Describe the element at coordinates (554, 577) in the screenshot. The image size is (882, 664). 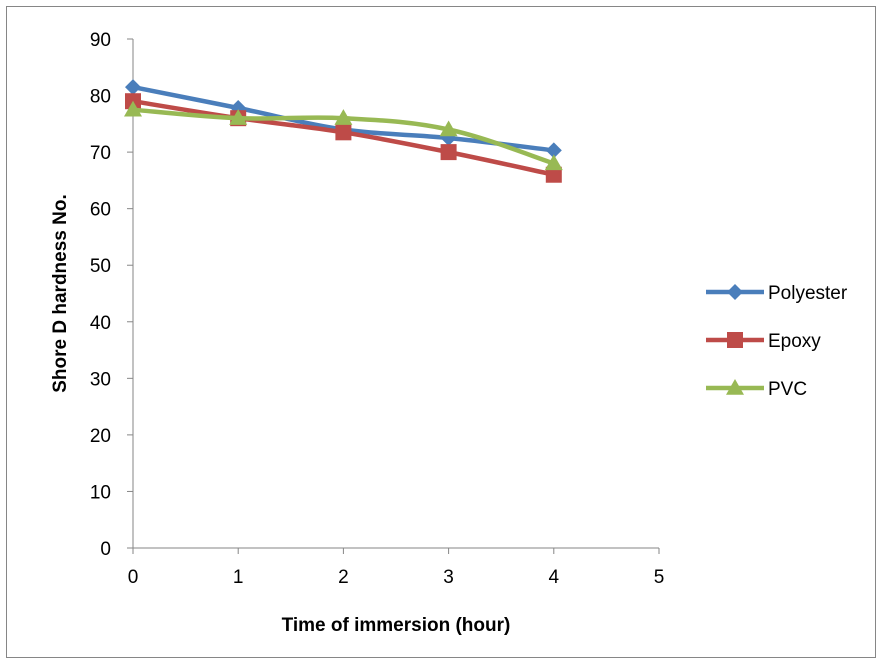
I see `x-tick-label: 4` at that location.